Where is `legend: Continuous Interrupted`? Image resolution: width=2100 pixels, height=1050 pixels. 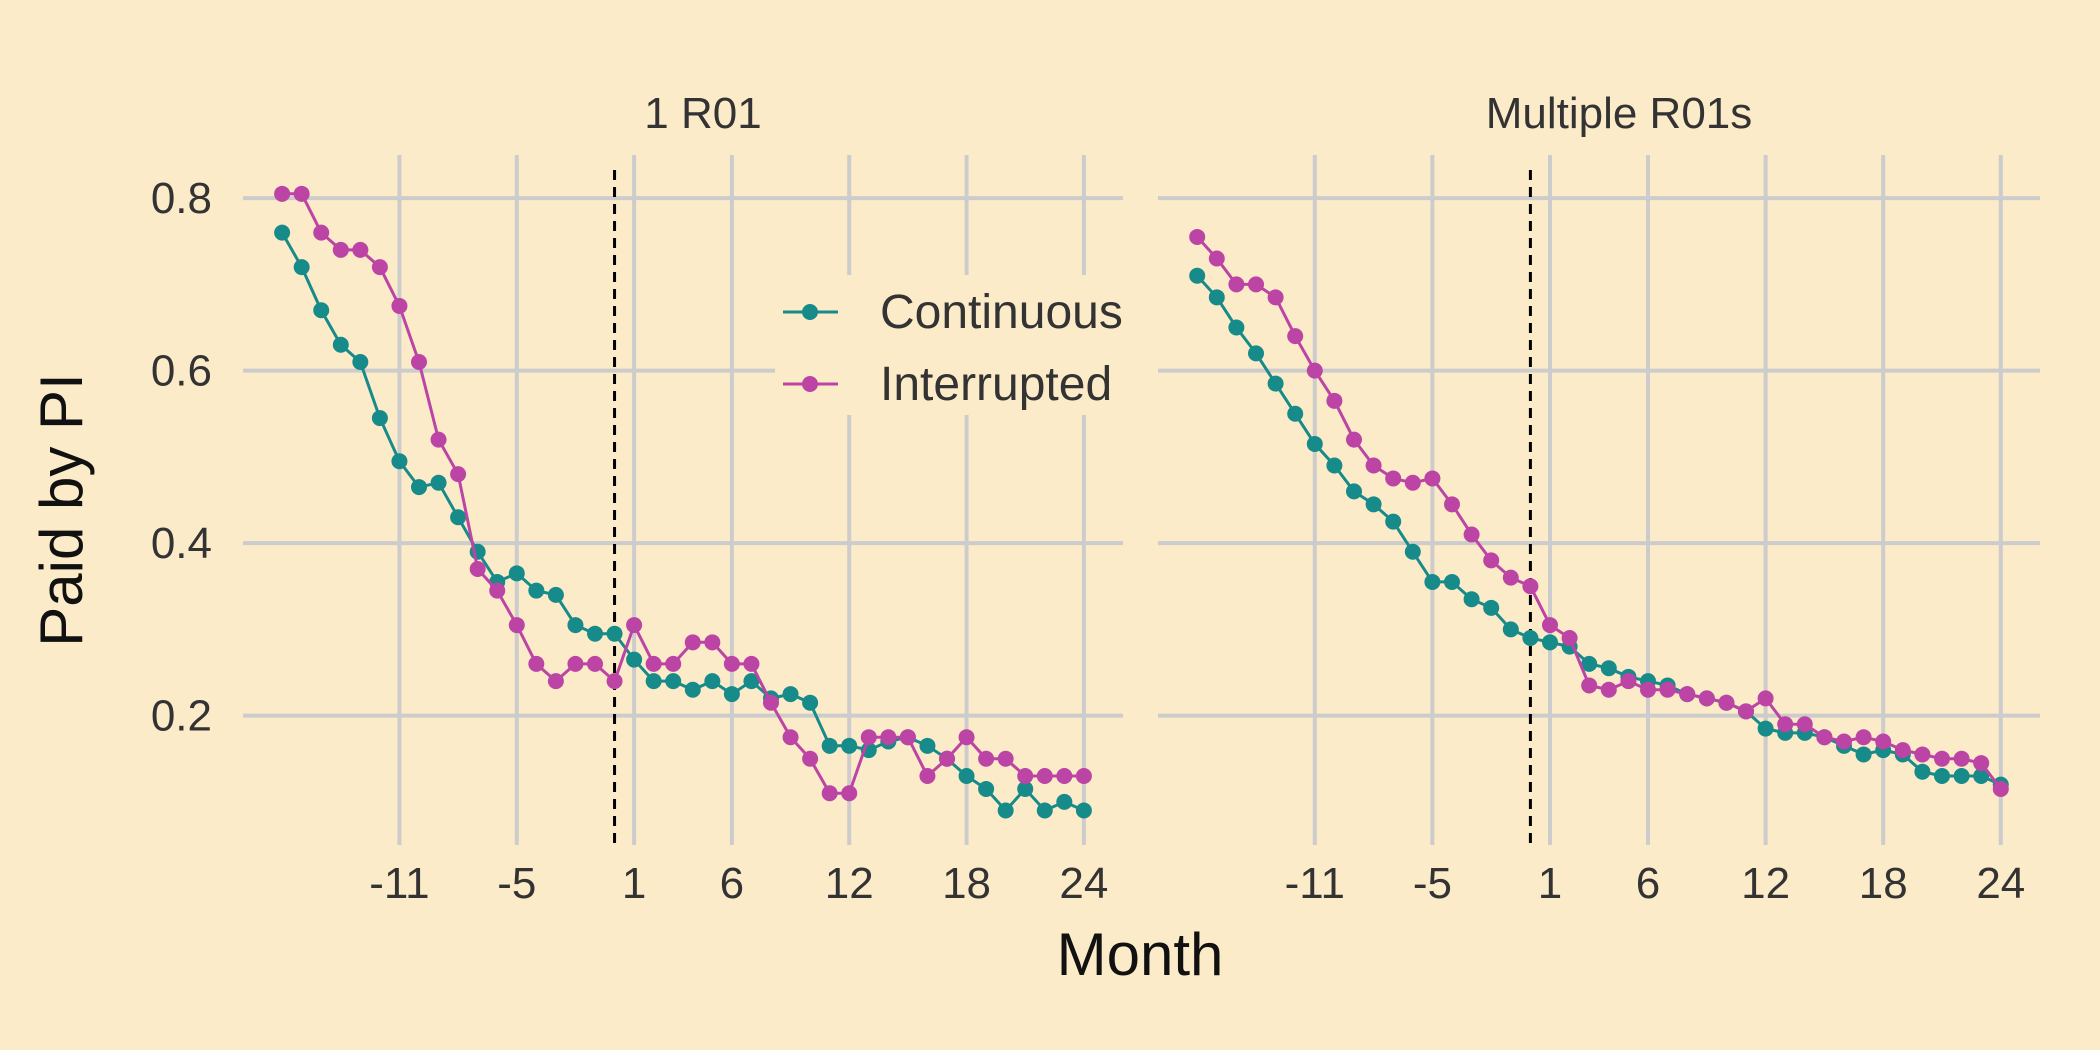 legend: Continuous Interrupted is located at coordinates (955, 345).